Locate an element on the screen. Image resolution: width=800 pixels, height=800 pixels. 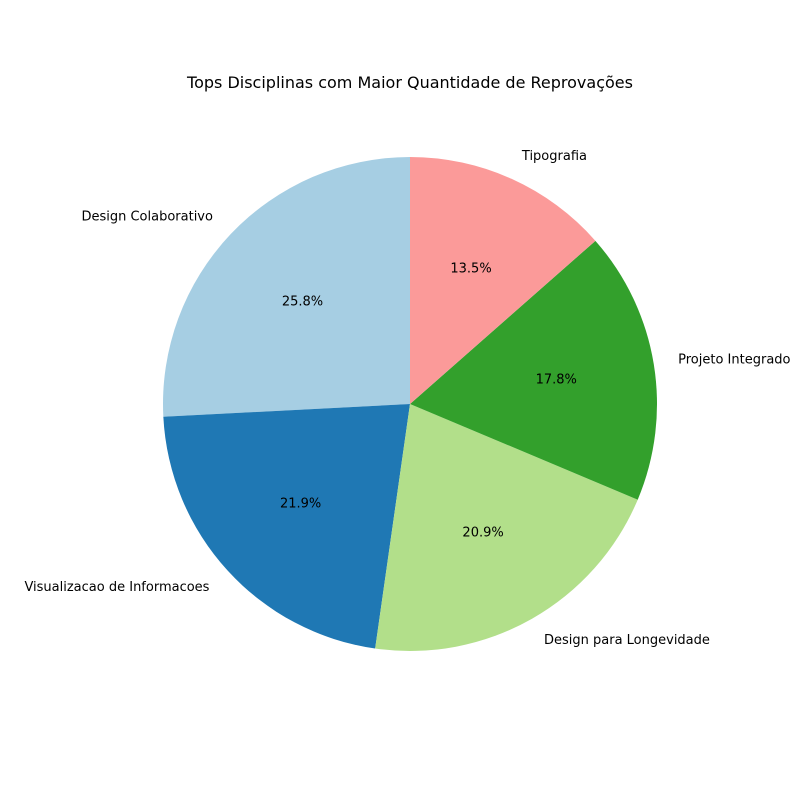
pct-label-tipografia: 13.5% is located at coordinates (470, 268).